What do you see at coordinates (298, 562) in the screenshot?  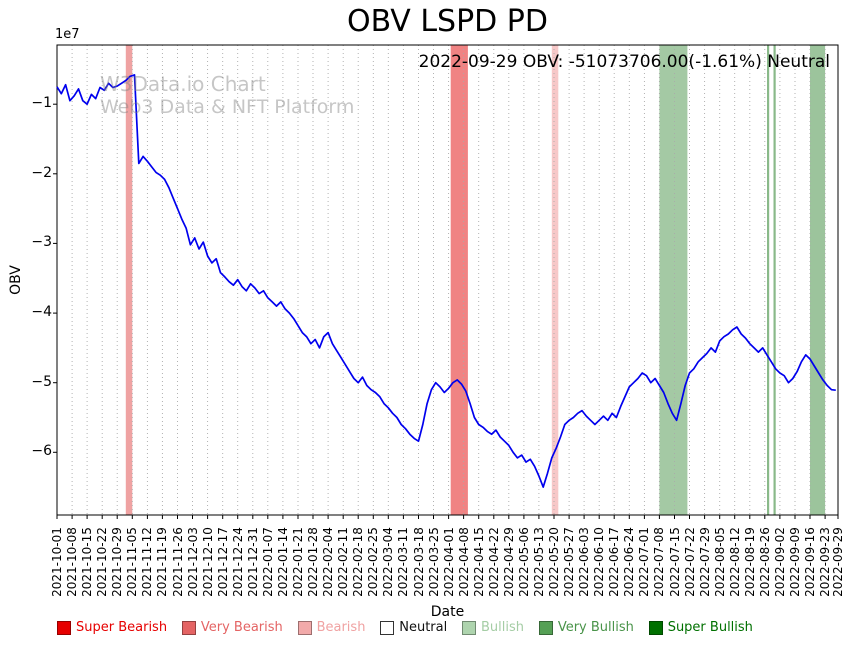 I see `x-tick-label: 2022-01-21` at bounding box center [298, 562].